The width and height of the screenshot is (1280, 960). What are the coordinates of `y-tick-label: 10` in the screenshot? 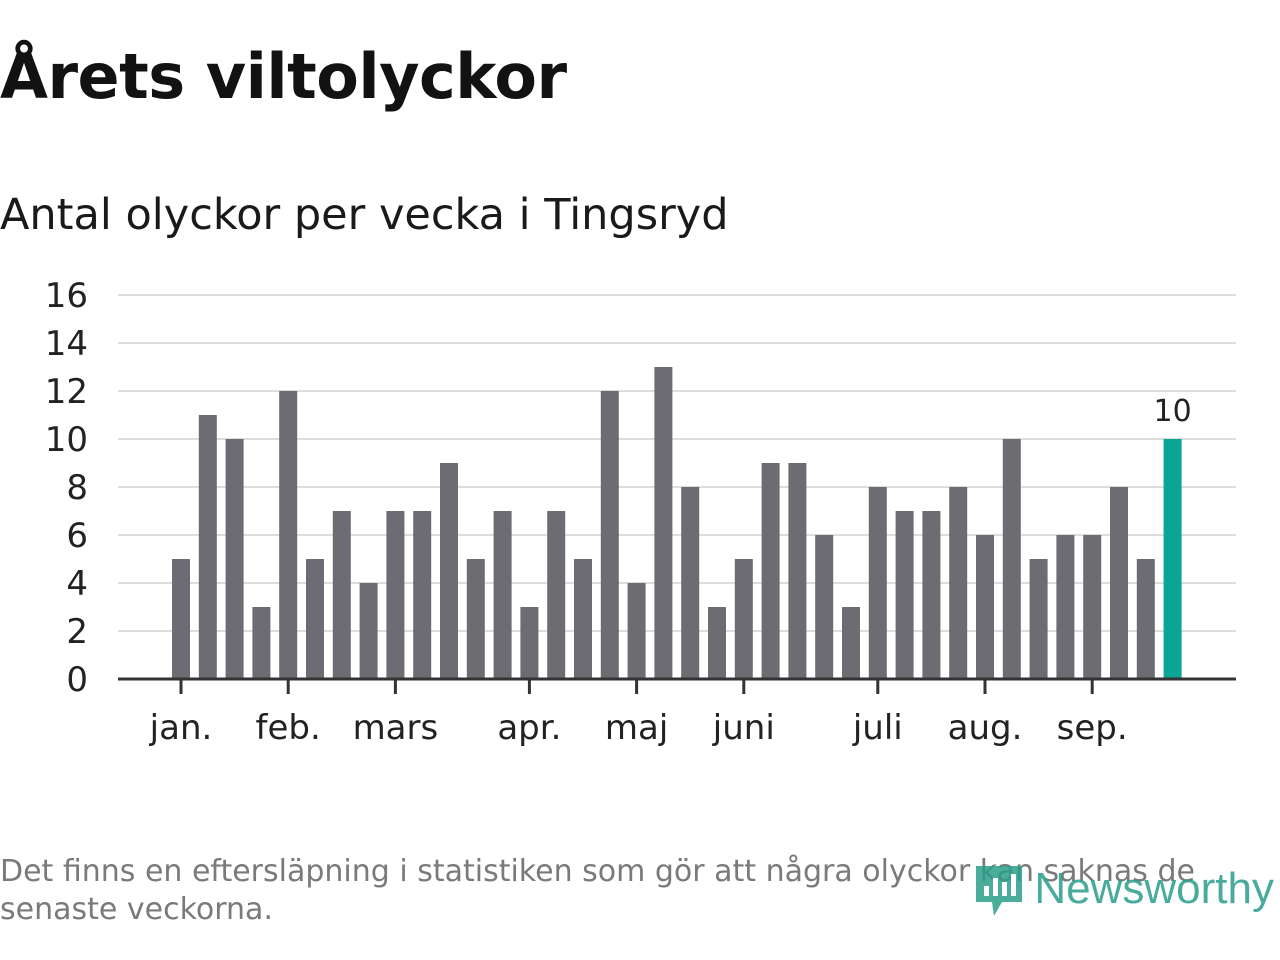 It's located at (66, 440).